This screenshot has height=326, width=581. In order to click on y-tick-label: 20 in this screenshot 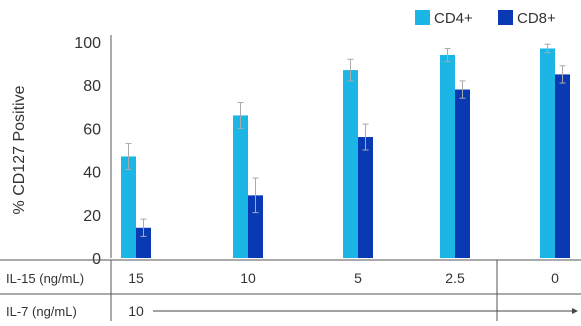, I will do `click(92, 216)`.